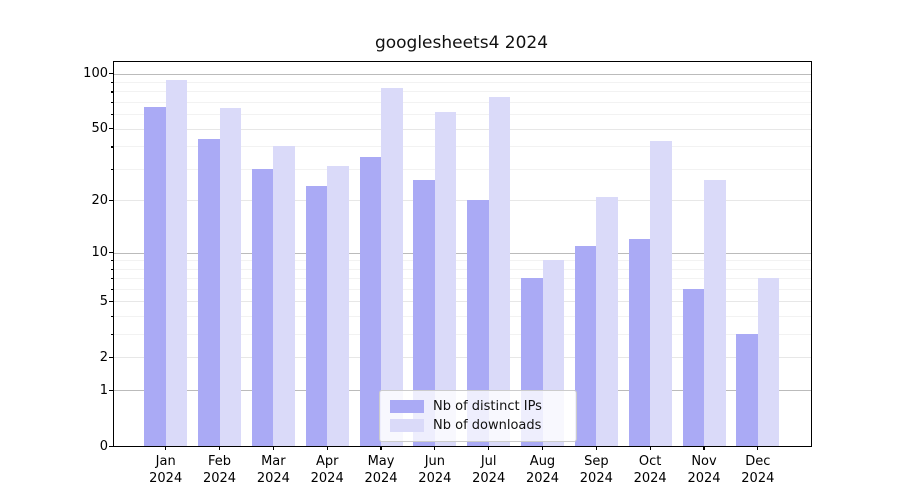 The height and width of the screenshot is (500, 900). I want to click on bar-distinct-ips-feb, so click(209, 292).